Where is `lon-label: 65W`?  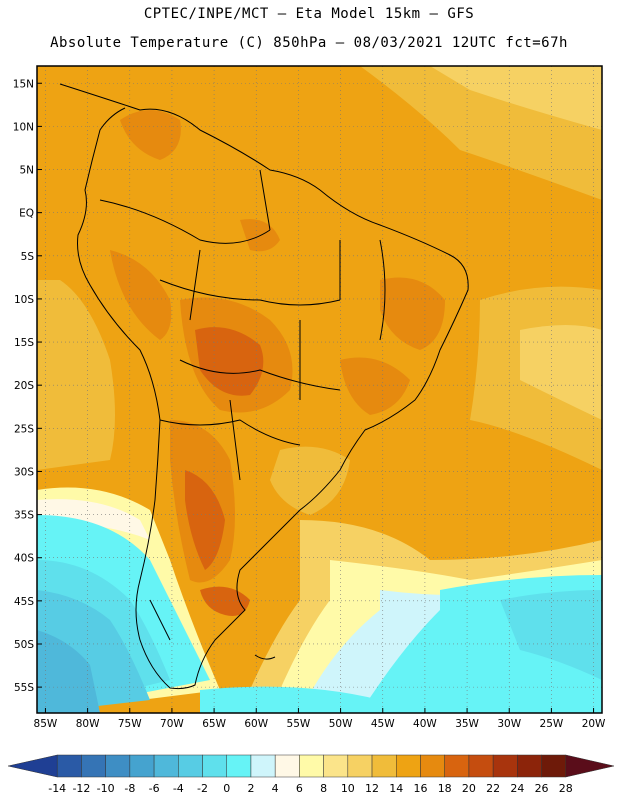
lon-label: 65W is located at coordinates (214, 724).